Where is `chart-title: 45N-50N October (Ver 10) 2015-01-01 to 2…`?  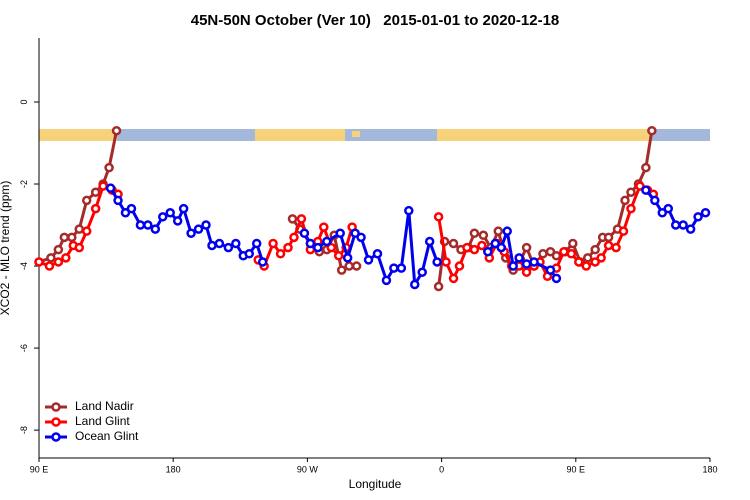 chart-title: 45N-50N October (Ver 10) 2015-01-01 to 2… is located at coordinates (375, 20).